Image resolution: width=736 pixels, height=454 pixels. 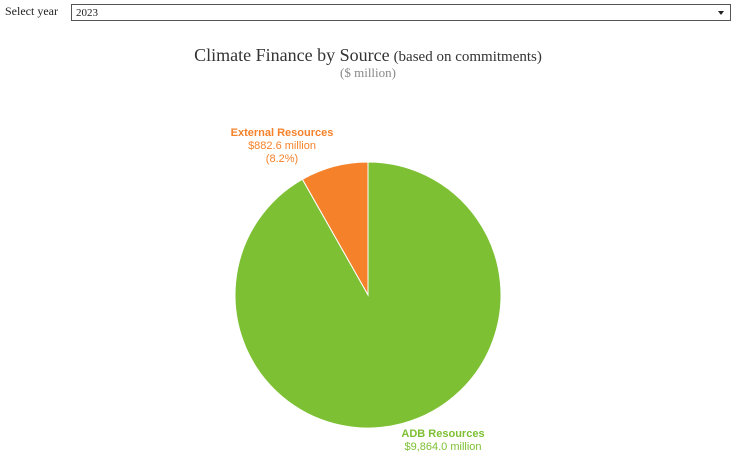 I want to click on slice-label-adb-resources: ADB Resources$9,864.0 million, so click(x=442, y=440).